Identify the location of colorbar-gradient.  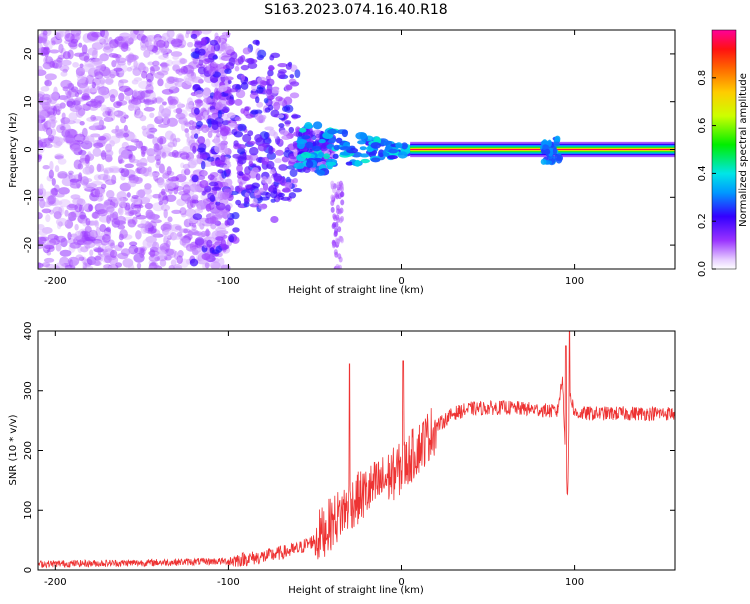
(724, 149).